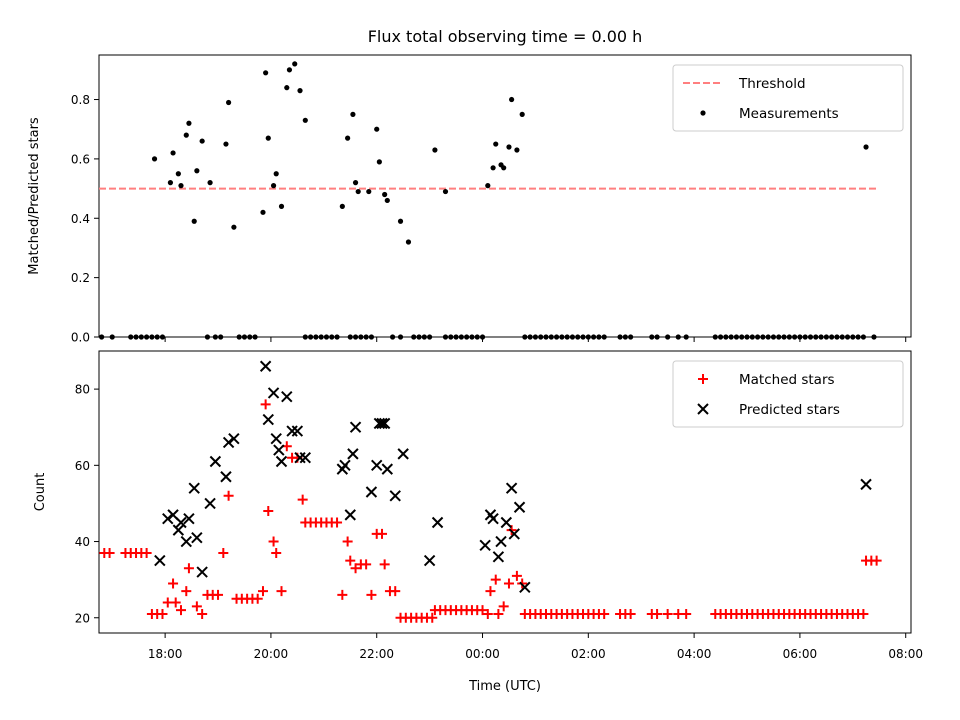 This screenshot has width=960, height=720. Describe the element at coordinates (34, 196) in the screenshot. I see `y-axis-label: Matched/Predicted stars` at that location.